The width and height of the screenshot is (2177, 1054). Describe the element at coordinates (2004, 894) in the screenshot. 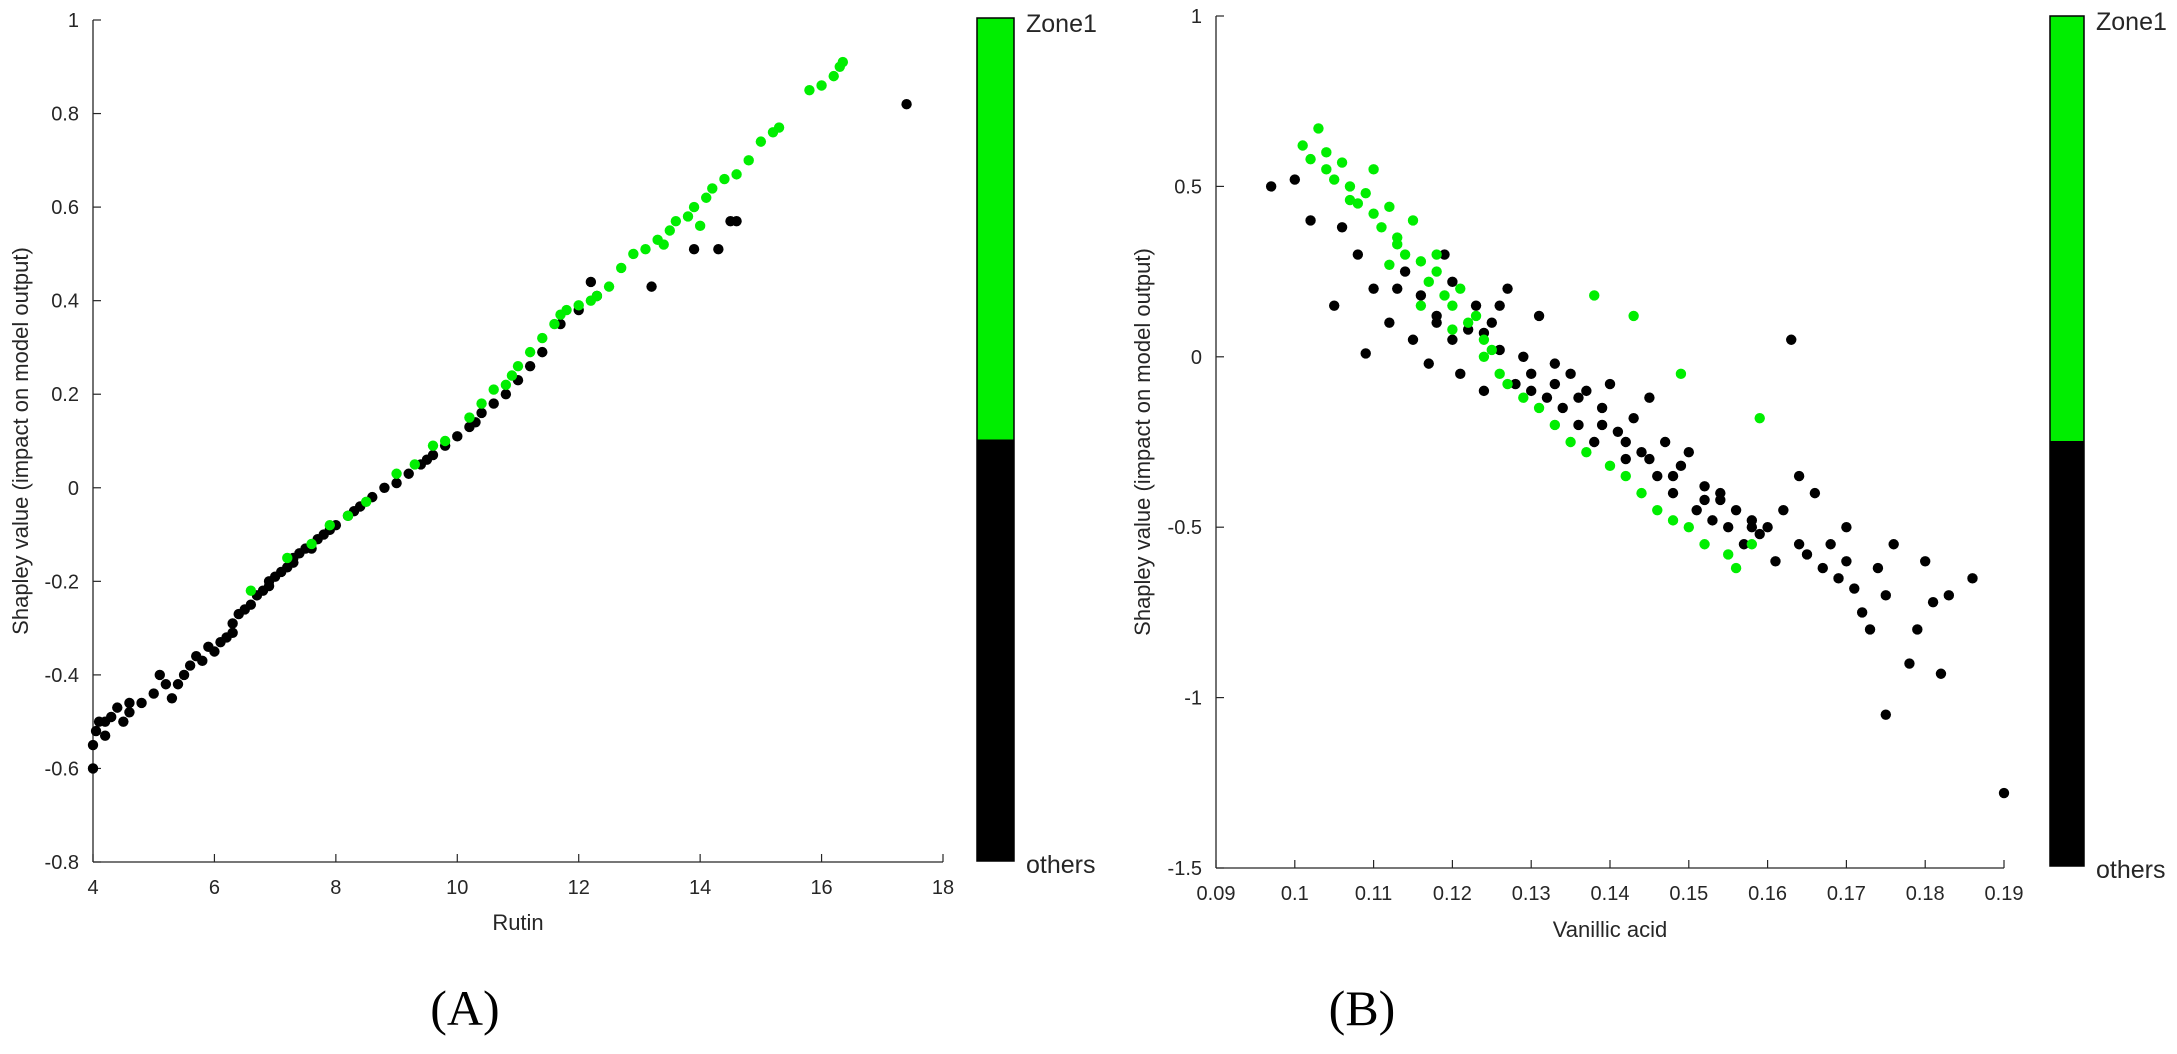

I see `x-tick-label: 0.19` at that location.